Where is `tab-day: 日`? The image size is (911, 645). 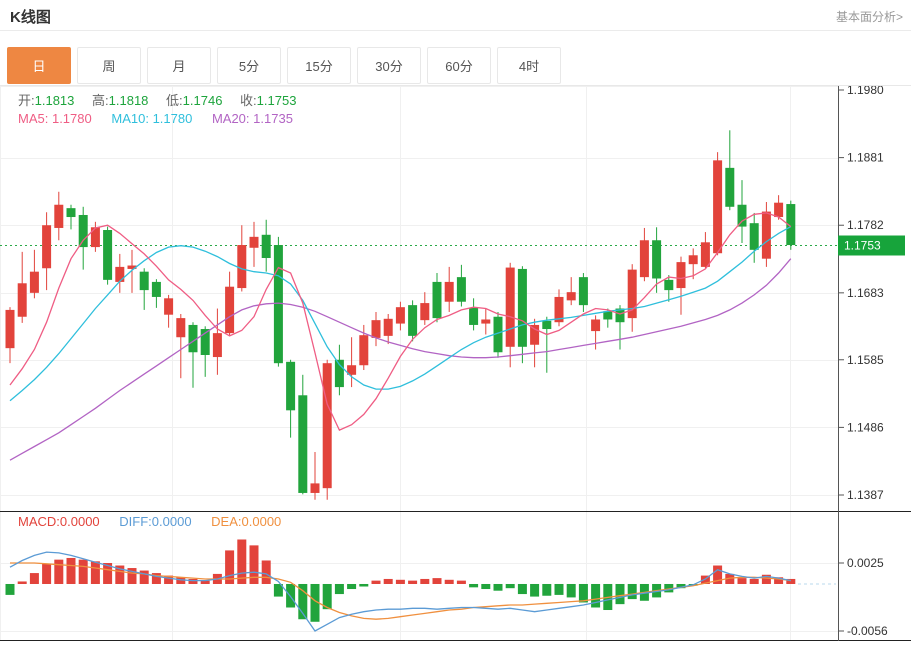
tab-day: 日 is located at coordinates (39, 65).